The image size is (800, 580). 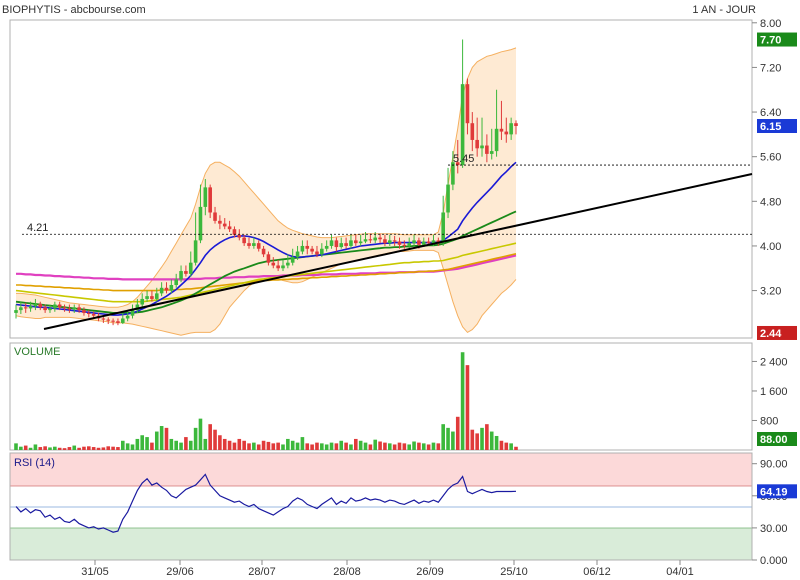 I want to click on volume-tick-label: 800, so click(x=769, y=421).